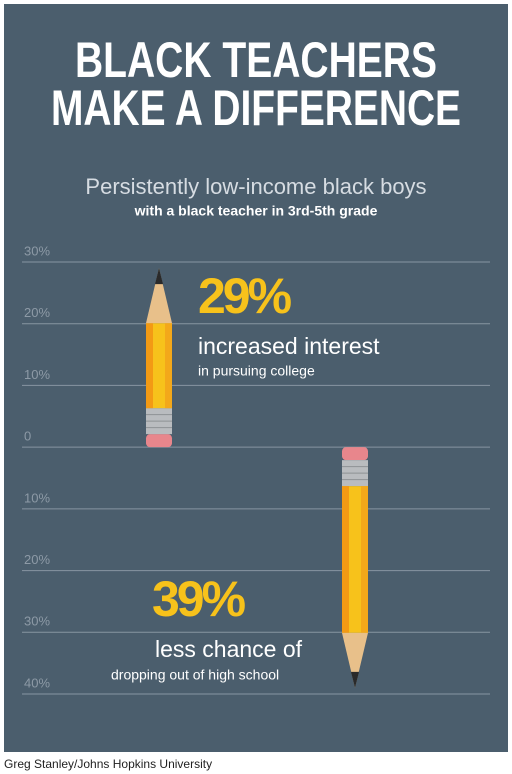 The height and width of the screenshot is (774, 512). Describe the element at coordinates (229, 649) in the screenshot. I see `annotation-heading: less chance of` at that location.